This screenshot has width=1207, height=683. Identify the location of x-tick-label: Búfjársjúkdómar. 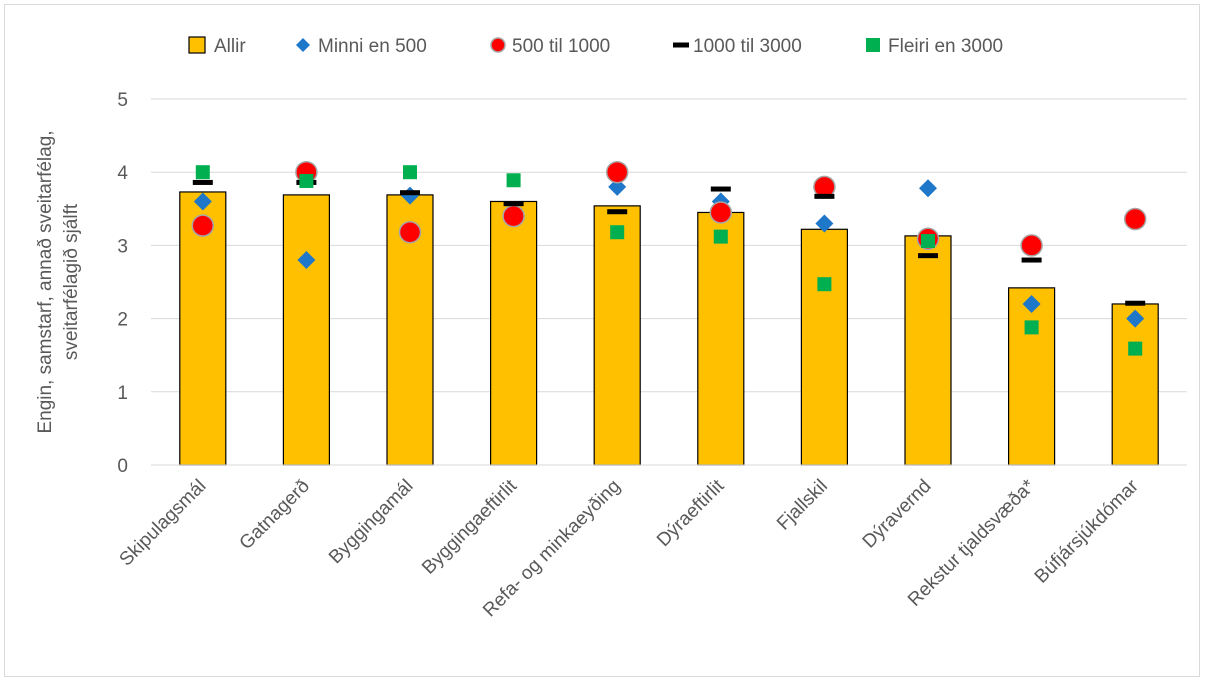
(1087, 531).